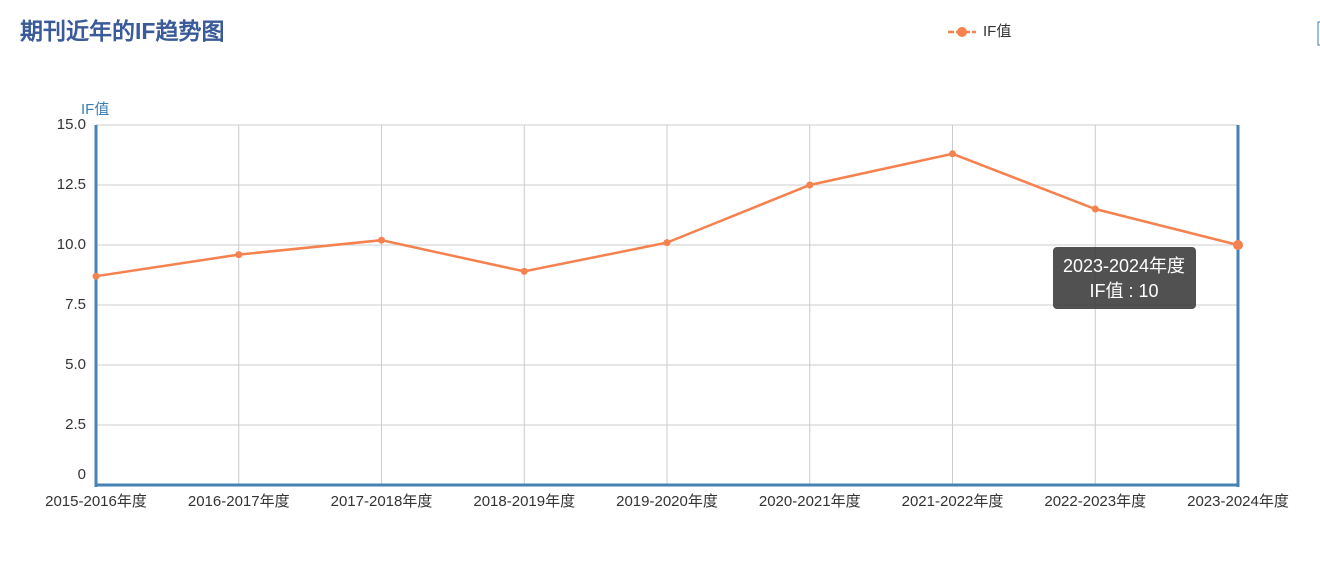  Describe the element at coordinates (95, 109) in the screenshot. I see `y-axis-label: IF值` at that location.